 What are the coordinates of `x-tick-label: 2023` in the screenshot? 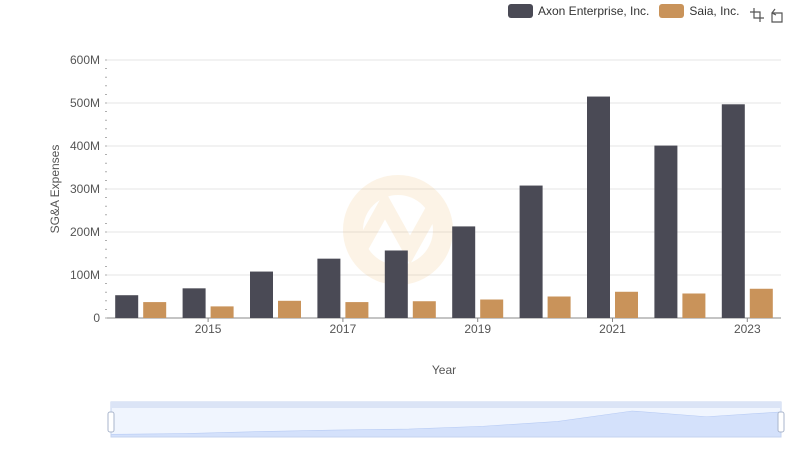 It's located at (747, 329).